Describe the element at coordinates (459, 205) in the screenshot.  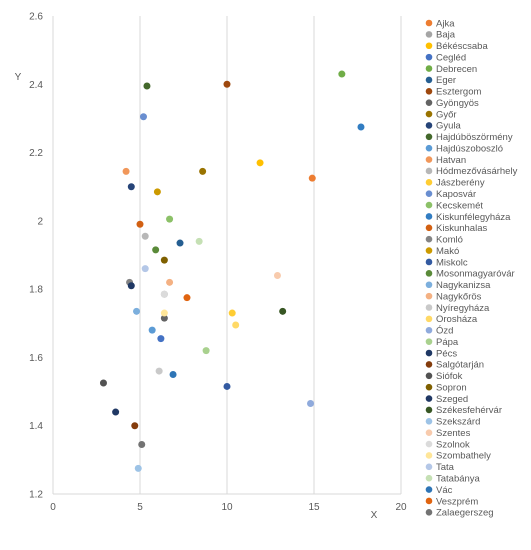
I see `legend-entry: Kecskemét` at that location.